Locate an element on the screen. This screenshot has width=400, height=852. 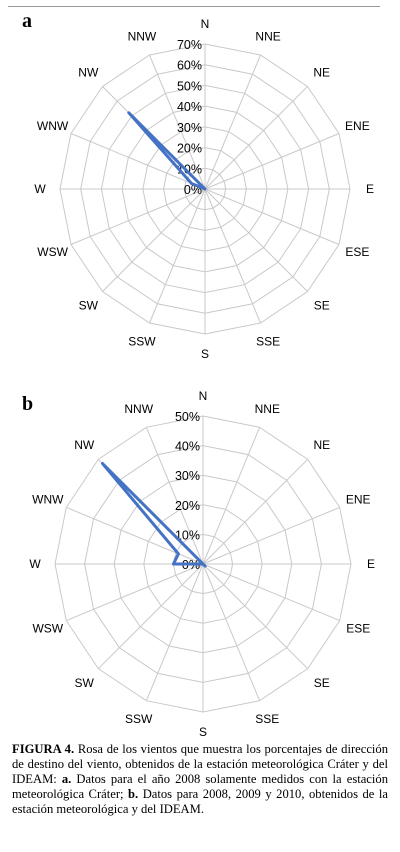
top-rule is located at coordinates (194, 6).